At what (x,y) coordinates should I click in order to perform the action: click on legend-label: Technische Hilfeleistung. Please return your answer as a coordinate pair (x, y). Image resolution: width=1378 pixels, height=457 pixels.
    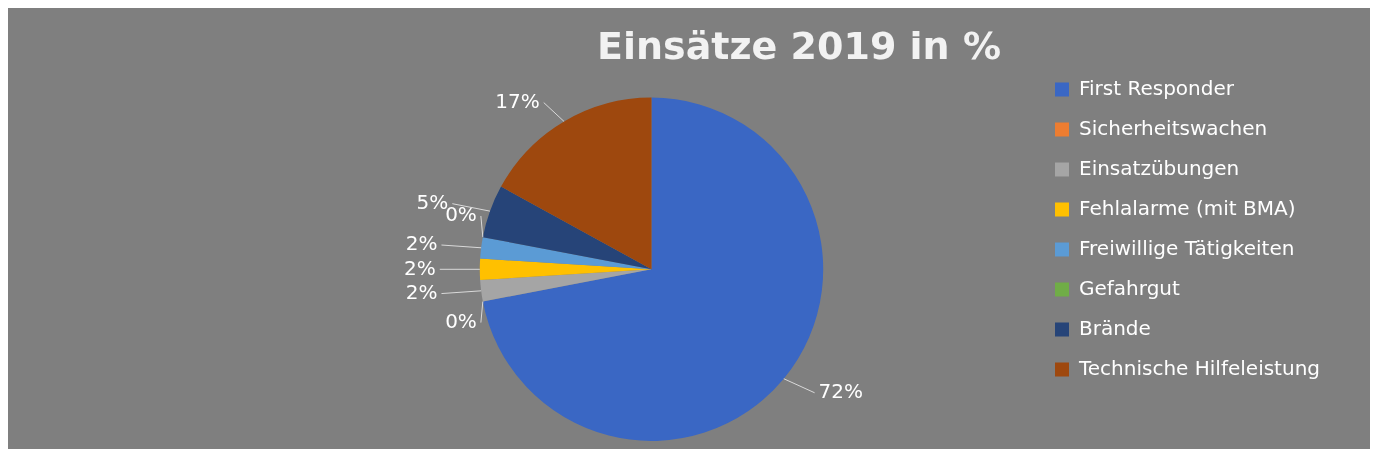
    Looking at the image, I should click on (1199, 367).